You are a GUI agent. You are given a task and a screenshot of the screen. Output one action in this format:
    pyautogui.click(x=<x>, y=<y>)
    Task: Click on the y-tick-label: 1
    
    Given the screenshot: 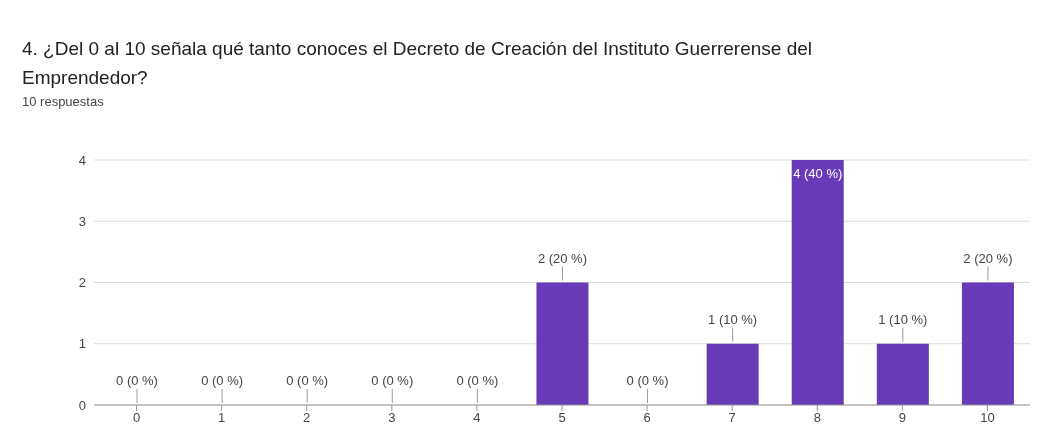 What is the action you would take?
    pyautogui.click(x=82, y=344)
    